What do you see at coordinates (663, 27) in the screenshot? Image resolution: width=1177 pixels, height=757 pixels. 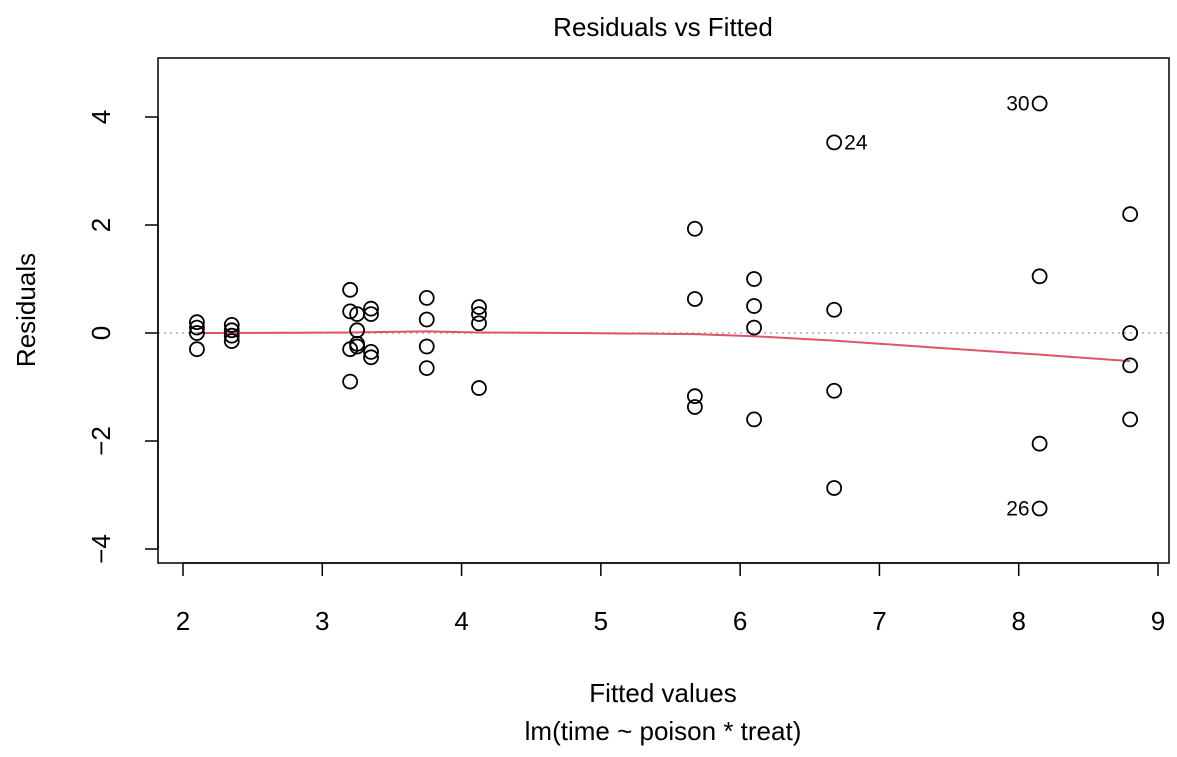 I see `chart-title: Residuals vs Fitted` at bounding box center [663, 27].